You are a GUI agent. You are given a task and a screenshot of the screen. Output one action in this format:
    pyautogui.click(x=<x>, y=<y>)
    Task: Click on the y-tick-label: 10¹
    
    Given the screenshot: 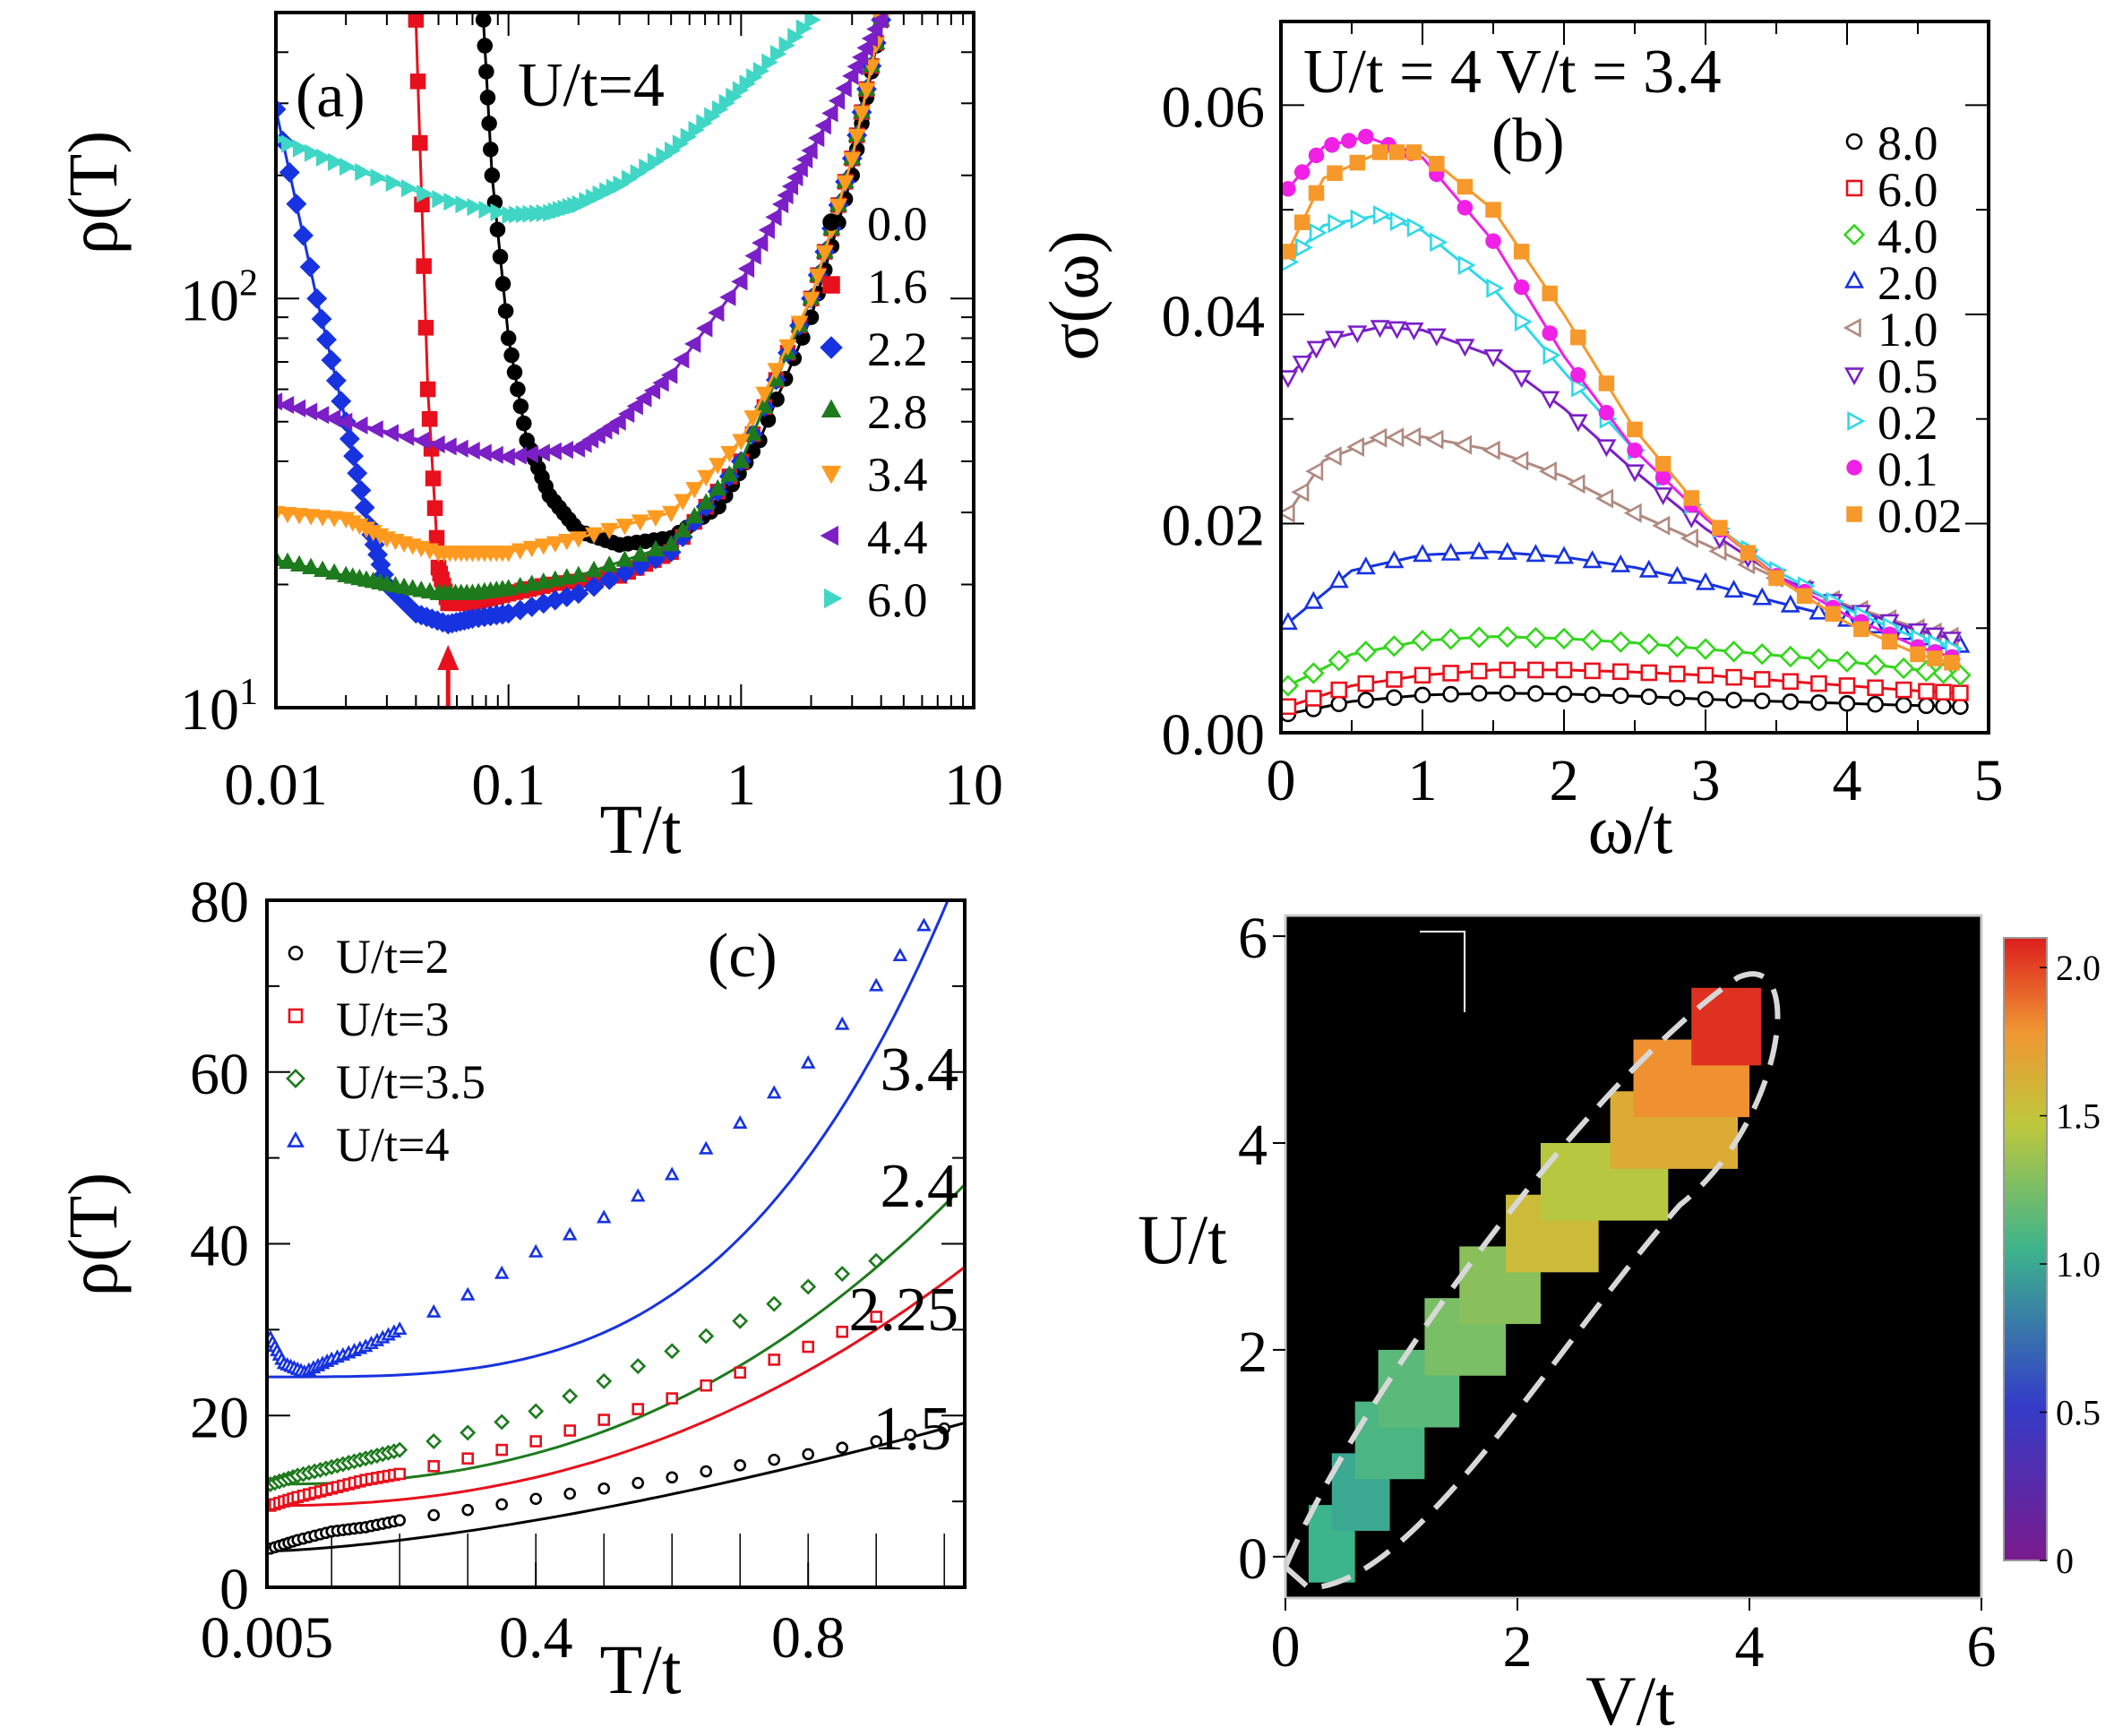 What is the action you would take?
    pyautogui.click(x=219, y=708)
    